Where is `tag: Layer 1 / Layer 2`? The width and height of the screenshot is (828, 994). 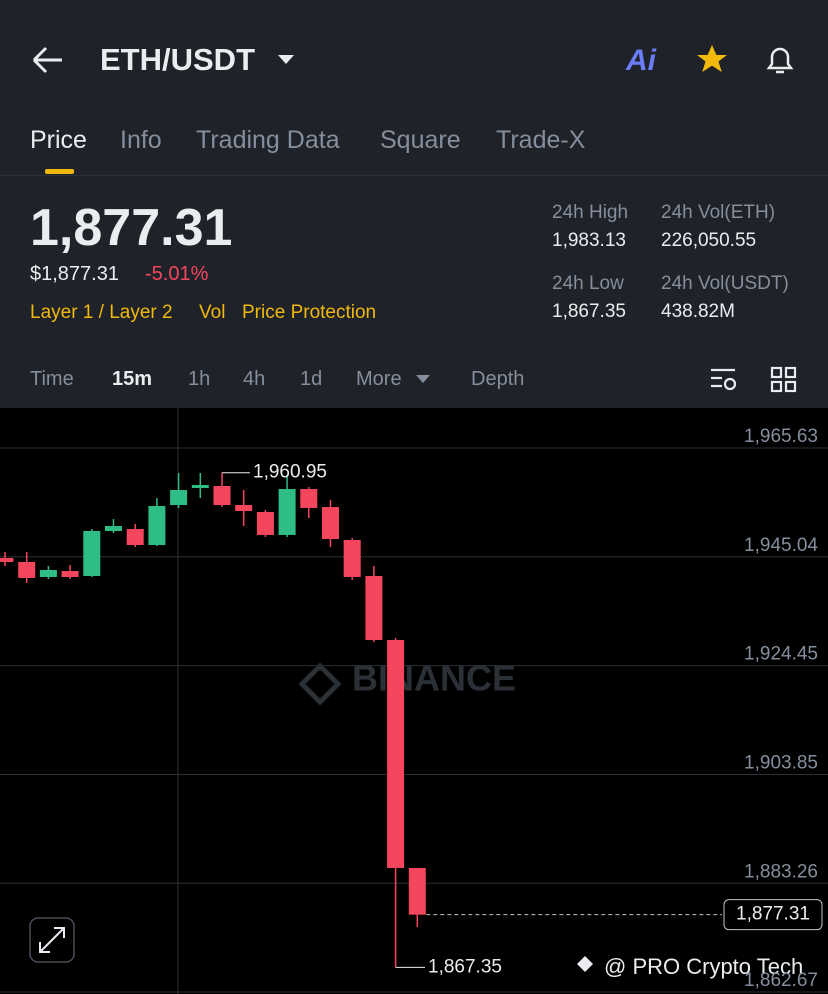
tag: Layer 1 / Layer 2 is located at coordinates (101, 312).